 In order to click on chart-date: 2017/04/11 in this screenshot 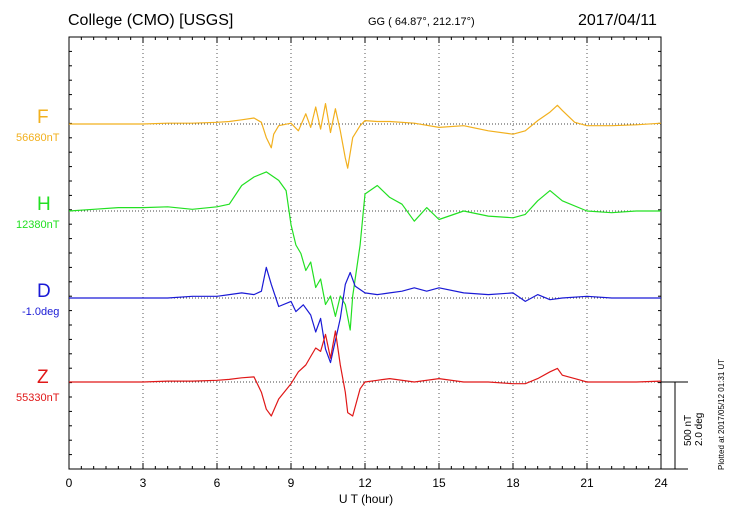, I will do `click(617, 20)`.